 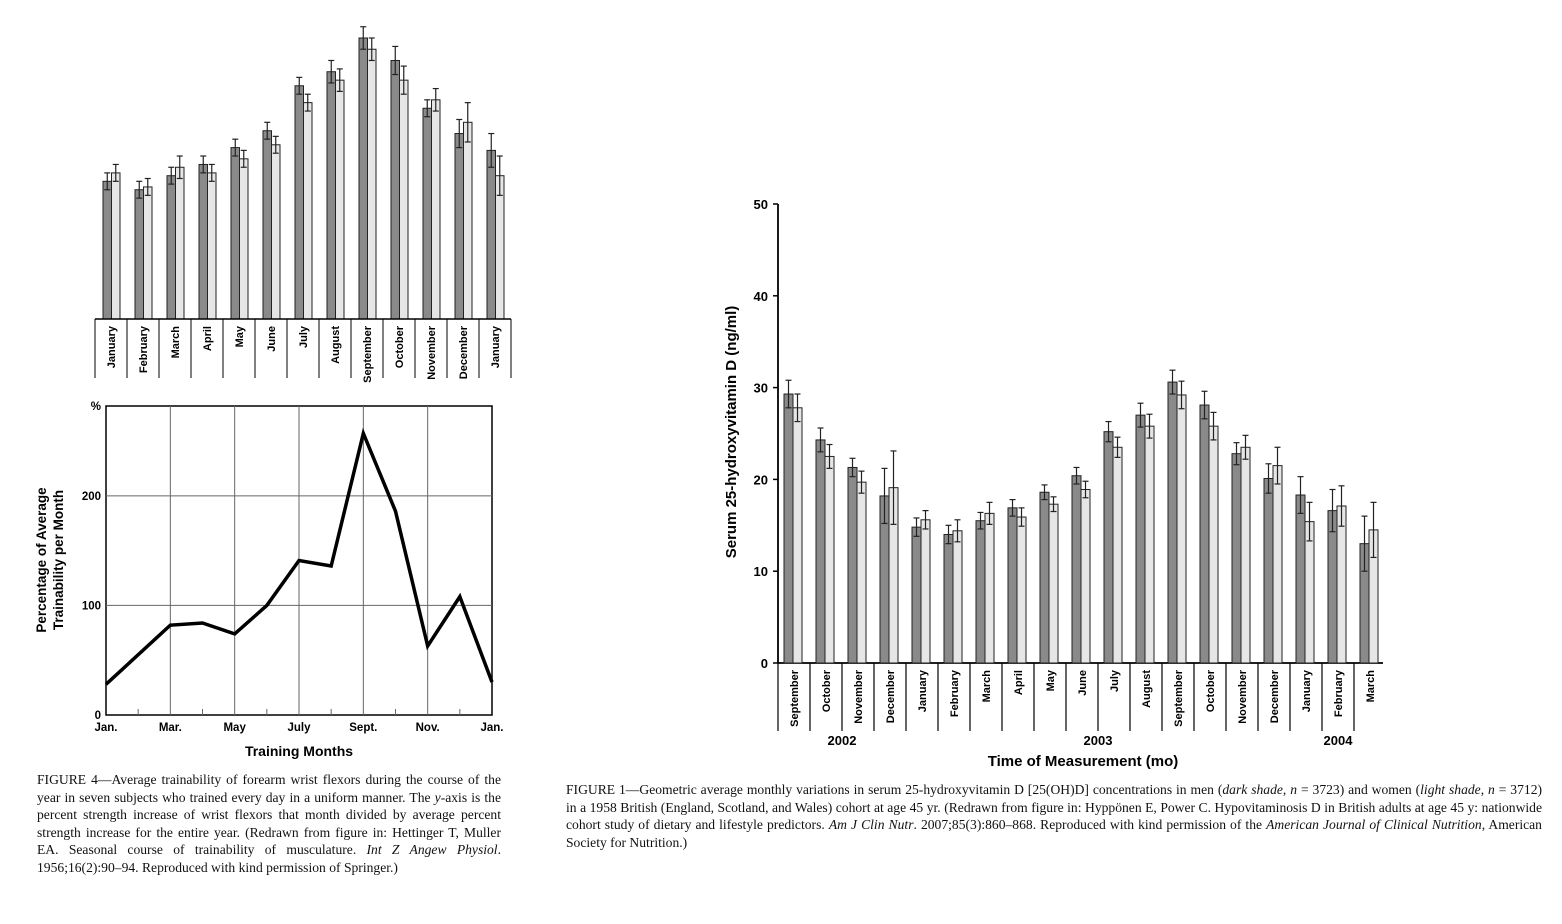 What do you see at coordinates (170, 728) in the screenshot?
I see `x-tick-label: Mar.` at bounding box center [170, 728].